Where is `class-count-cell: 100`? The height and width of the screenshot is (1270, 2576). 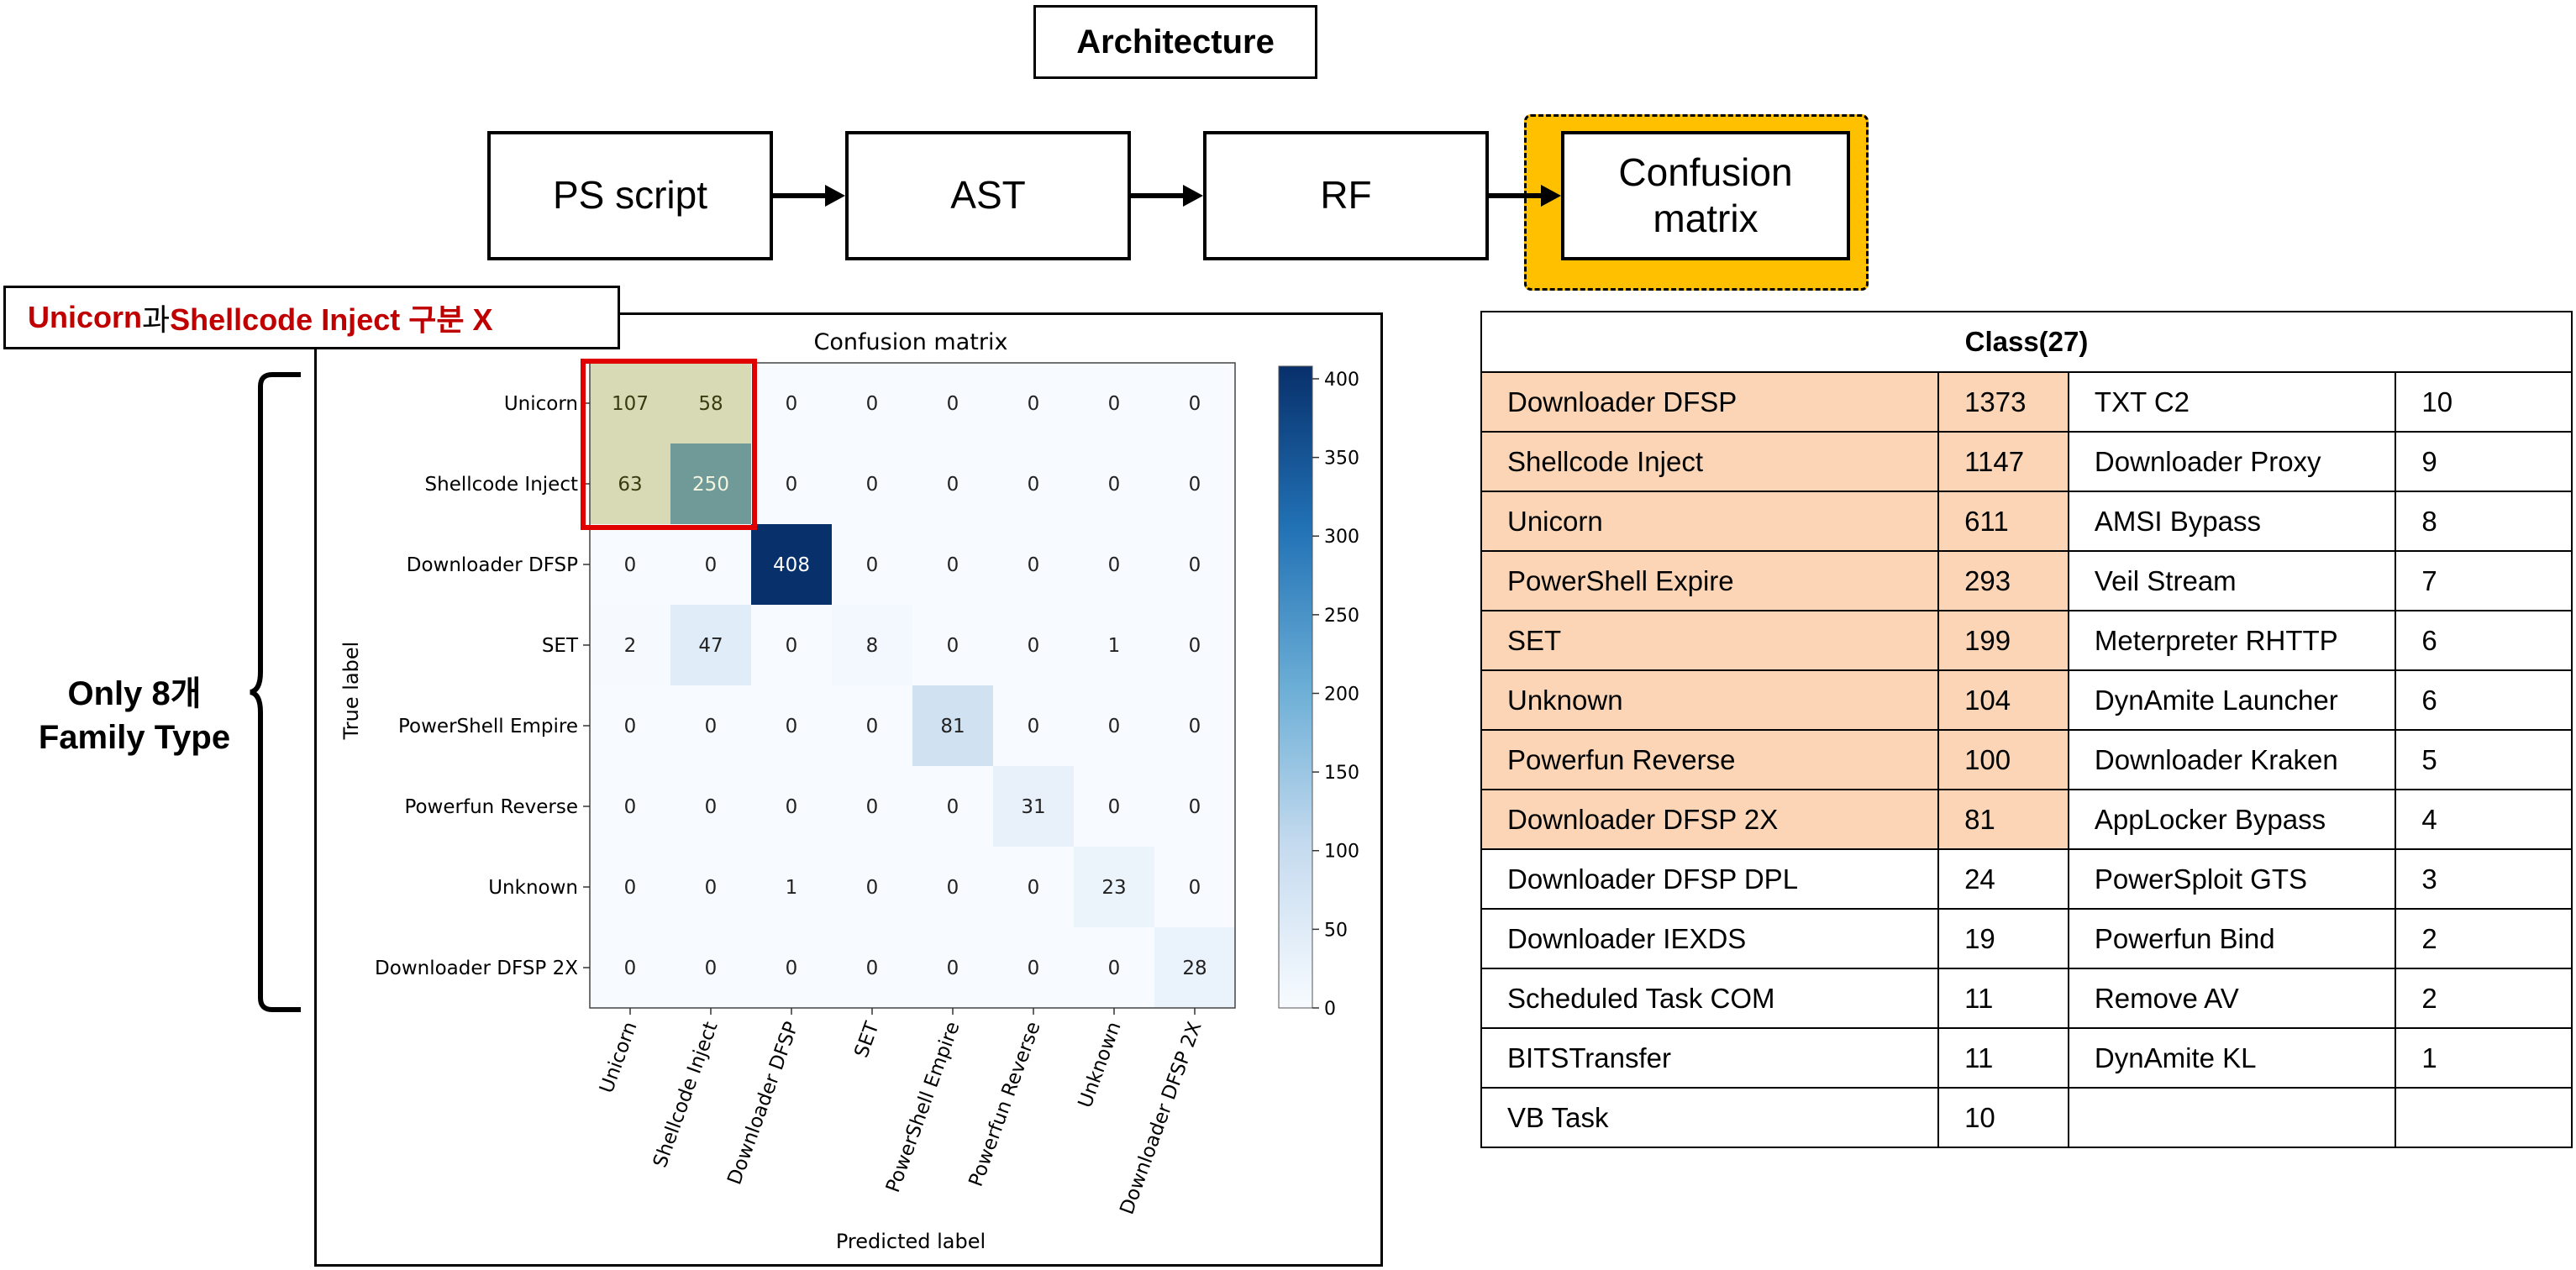
class-count-cell: 100 is located at coordinates (2003, 759).